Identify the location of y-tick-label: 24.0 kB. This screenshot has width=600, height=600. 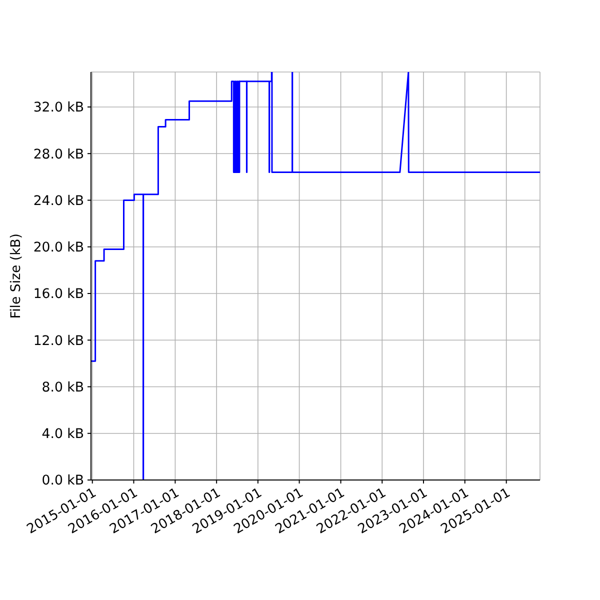
(58, 201).